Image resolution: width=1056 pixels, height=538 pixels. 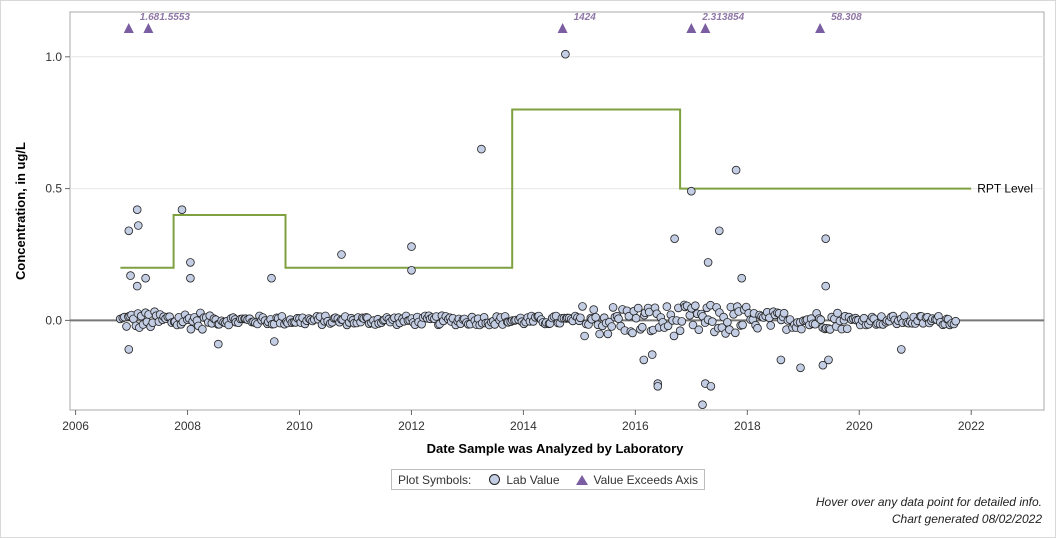 I want to click on lab-value-symbol-icon, so click(x=495, y=479).